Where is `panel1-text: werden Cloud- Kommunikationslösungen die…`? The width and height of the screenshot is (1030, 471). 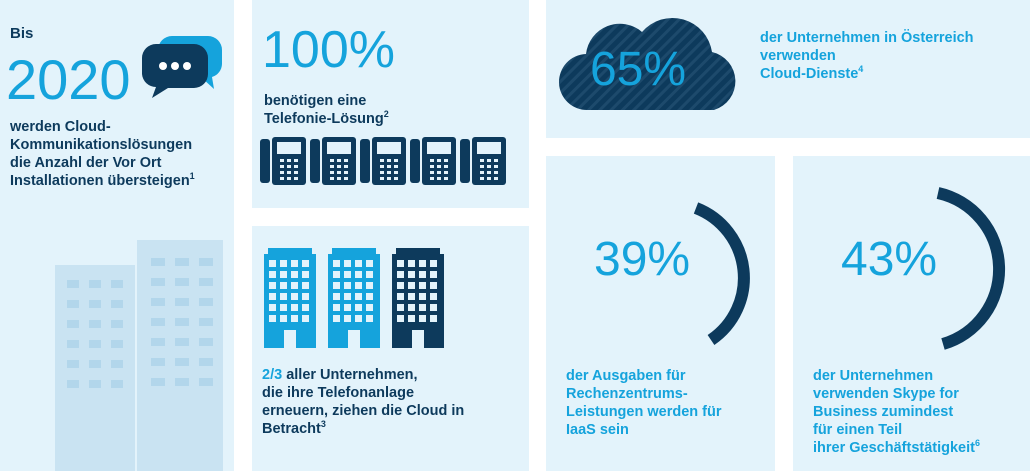 panel1-text: werden Cloud- Kommunikationslösungen die… is located at coordinates (120, 154).